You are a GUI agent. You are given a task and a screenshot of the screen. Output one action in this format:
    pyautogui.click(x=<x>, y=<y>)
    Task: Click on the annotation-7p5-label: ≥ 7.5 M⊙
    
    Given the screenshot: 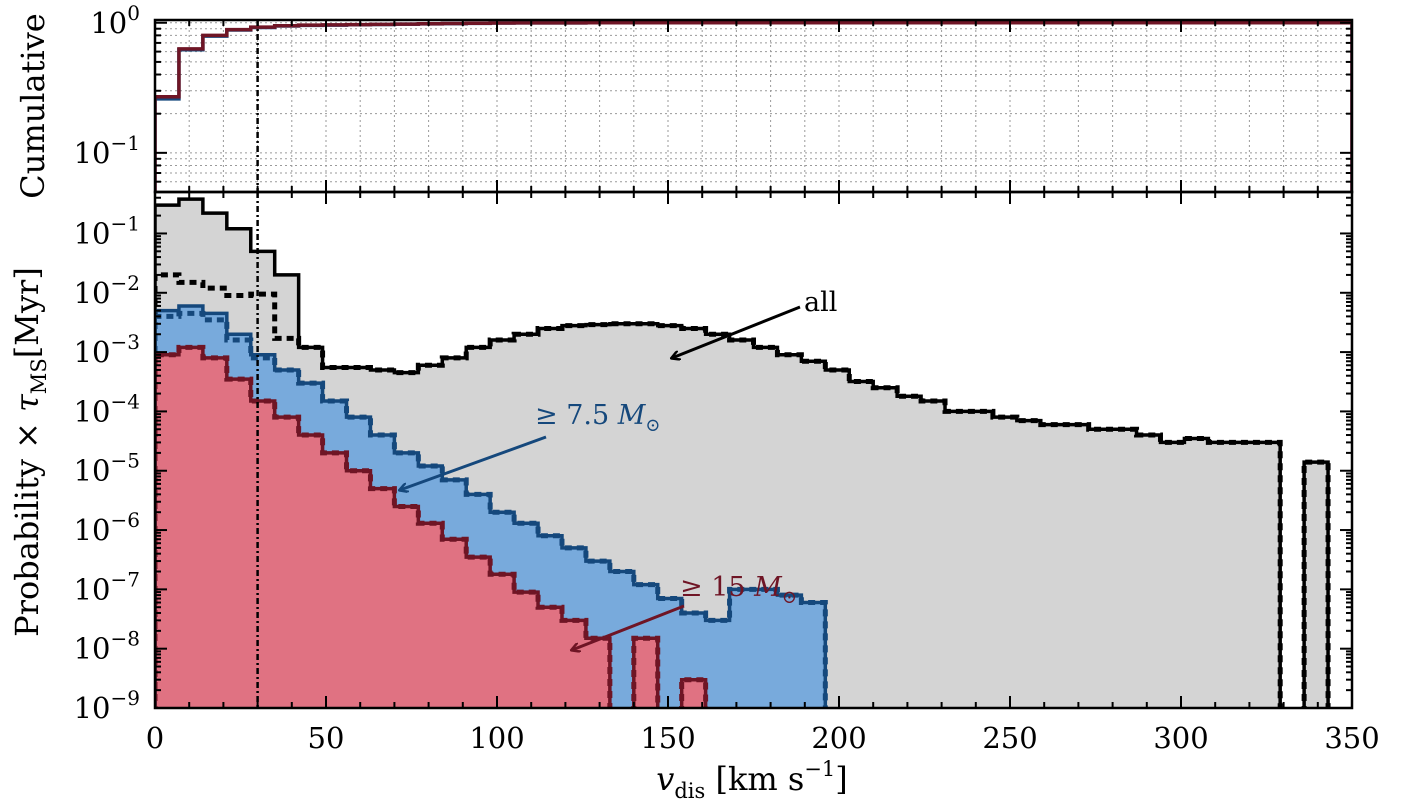 What is the action you would take?
    pyautogui.click(x=597, y=418)
    